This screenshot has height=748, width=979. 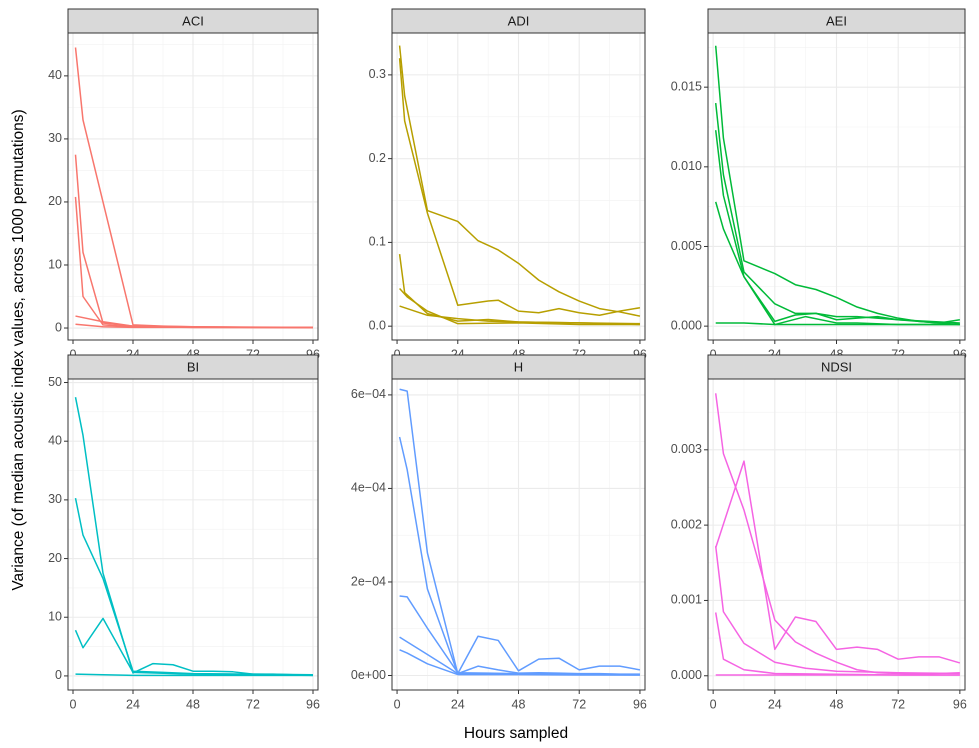 I want to click on y-tick-label: 0.3, so click(x=377, y=74).